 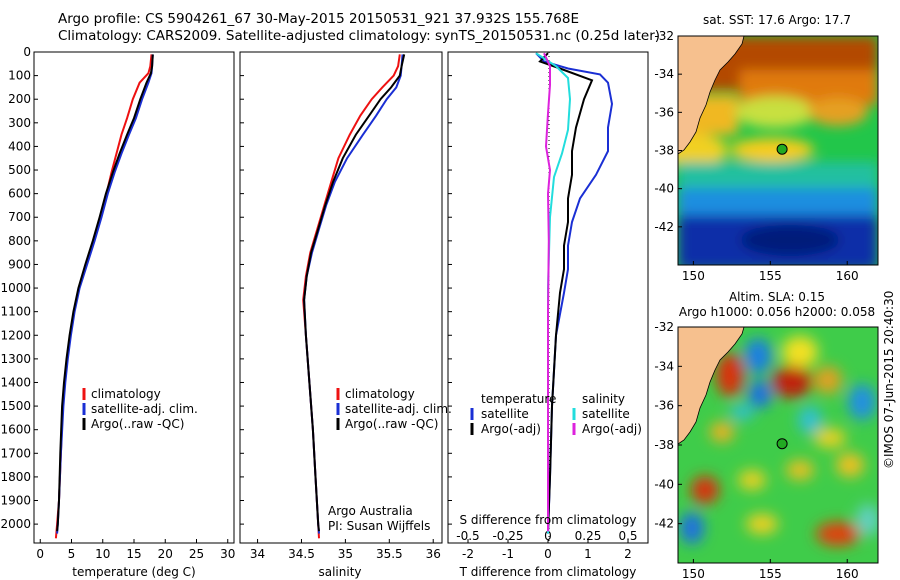 What do you see at coordinates (15, 406) in the screenshot?
I see `depth-tick-label: 1500` at bounding box center [15, 406].